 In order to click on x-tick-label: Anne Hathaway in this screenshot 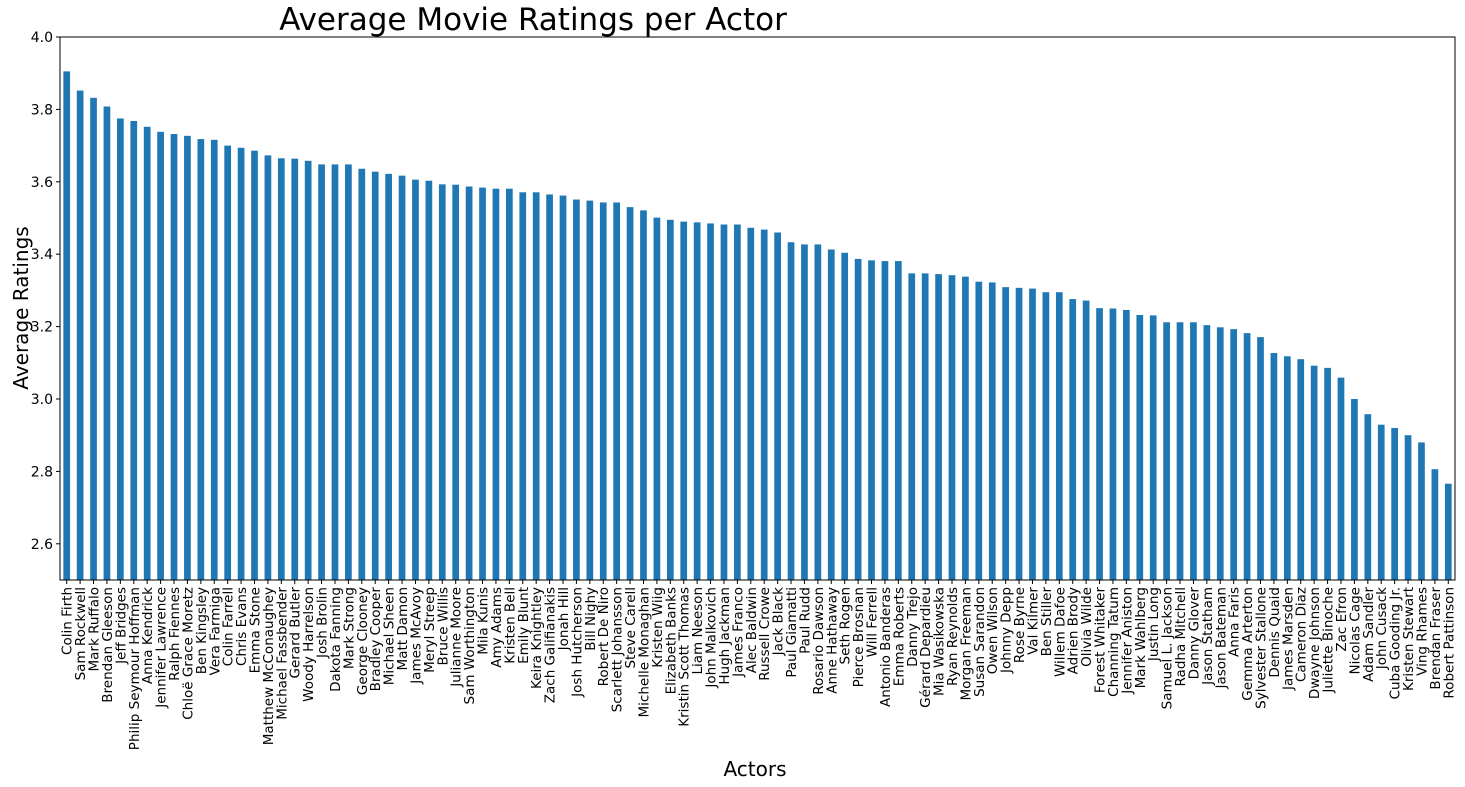, I will do `click(832, 640)`.